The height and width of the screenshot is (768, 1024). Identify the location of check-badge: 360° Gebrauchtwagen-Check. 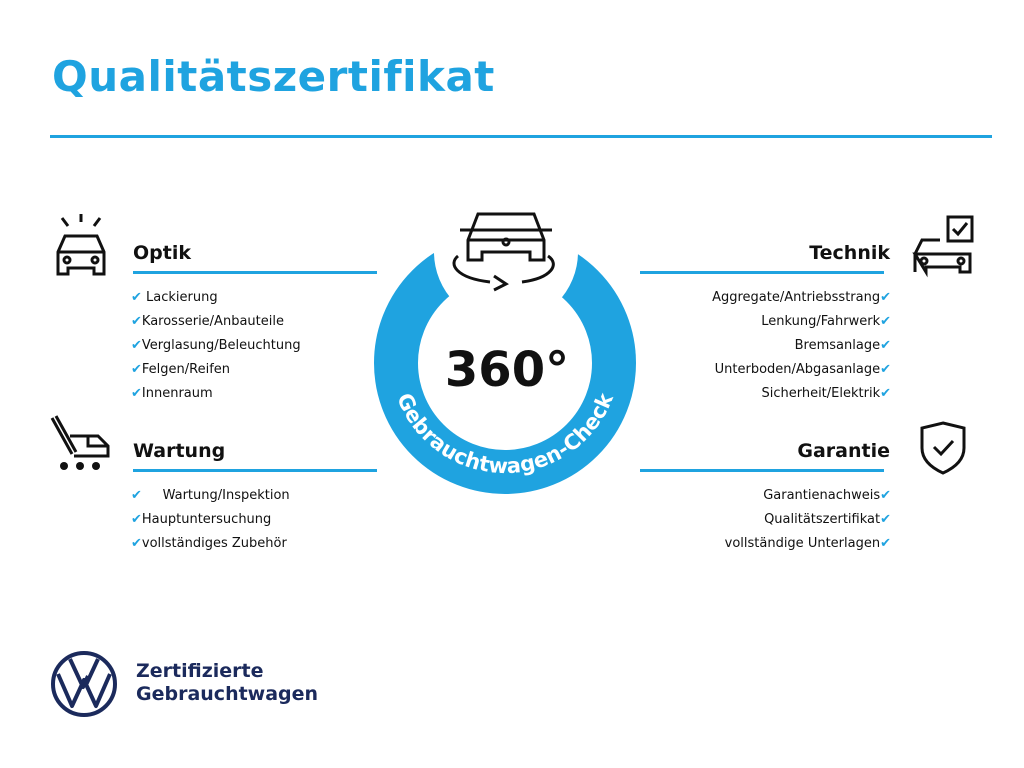
(505, 342).